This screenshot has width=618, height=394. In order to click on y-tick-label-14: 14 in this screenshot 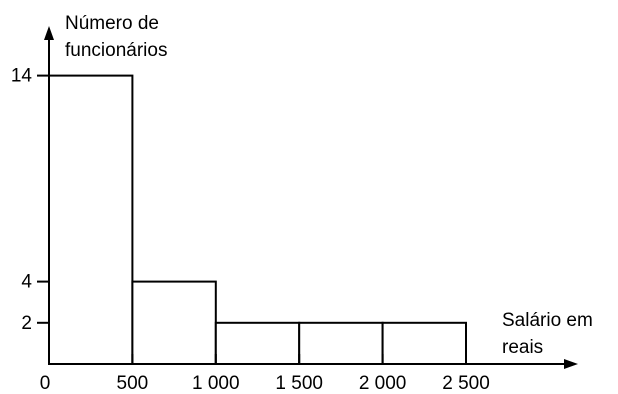, I will do `click(22, 76)`.